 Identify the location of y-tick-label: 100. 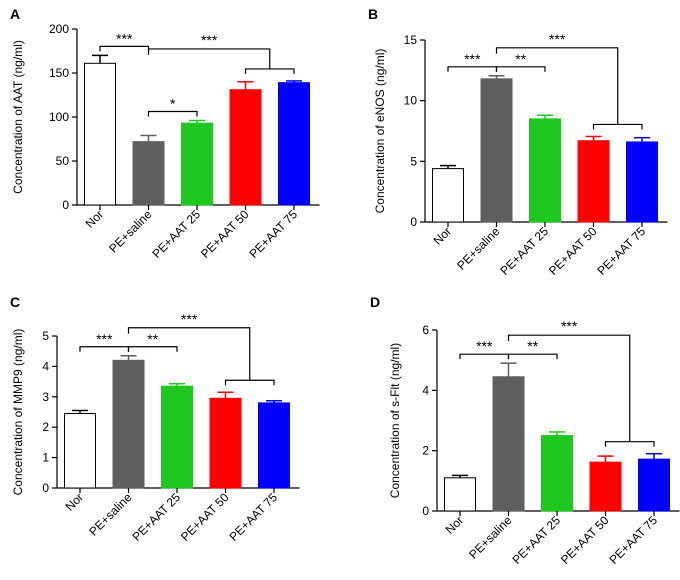
(59, 117).